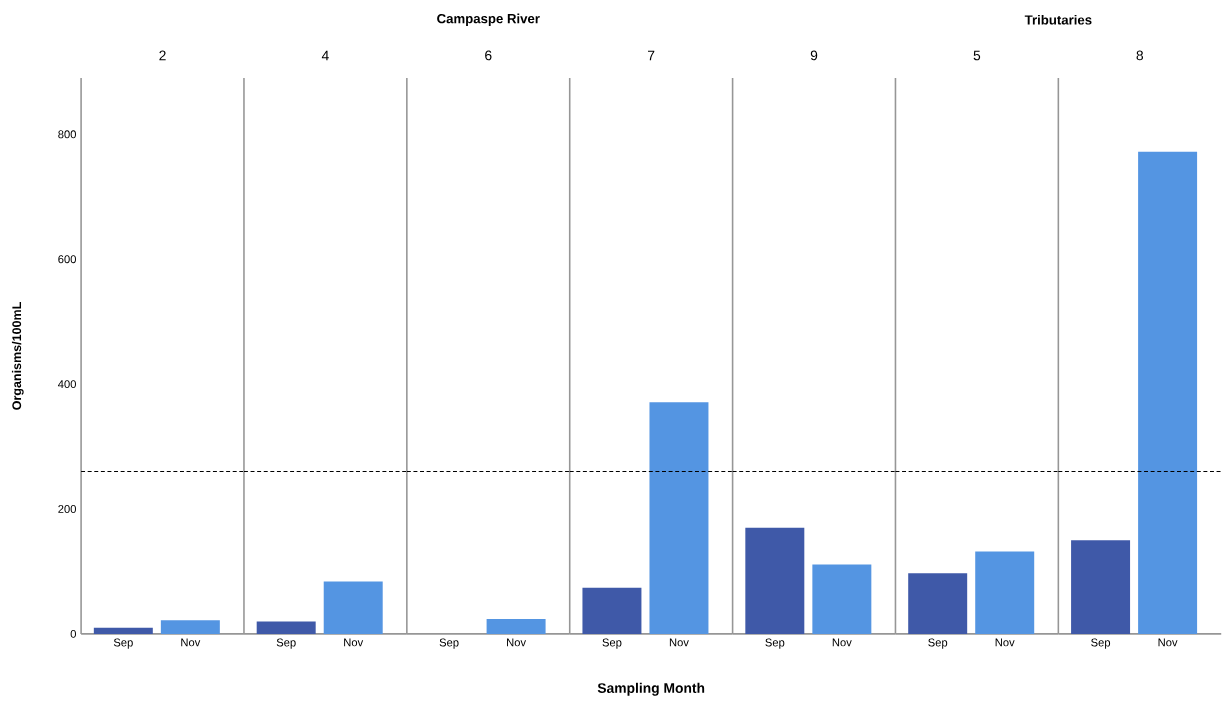  Describe the element at coordinates (67, 134) in the screenshot. I see `y-tick-label: 800` at that location.